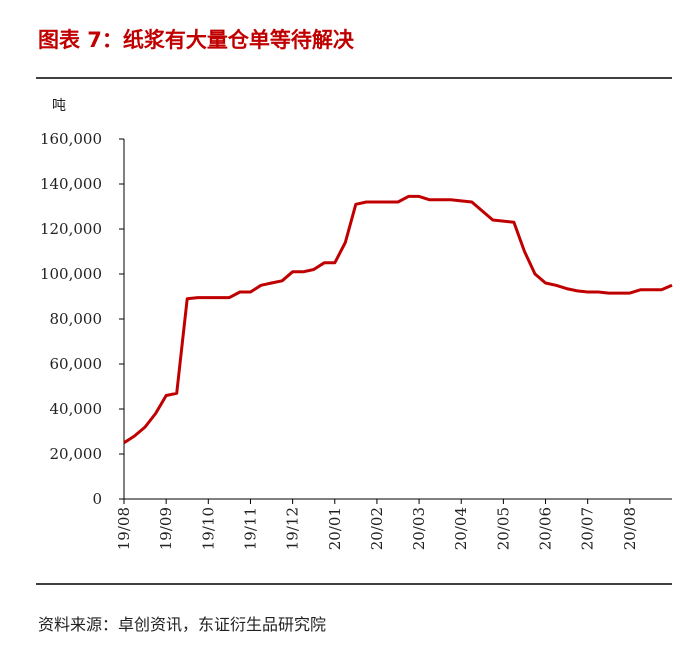 The image size is (692, 660). Describe the element at coordinates (377, 528) in the screenshot. I see `x-tick-label: 20/02` at that location.